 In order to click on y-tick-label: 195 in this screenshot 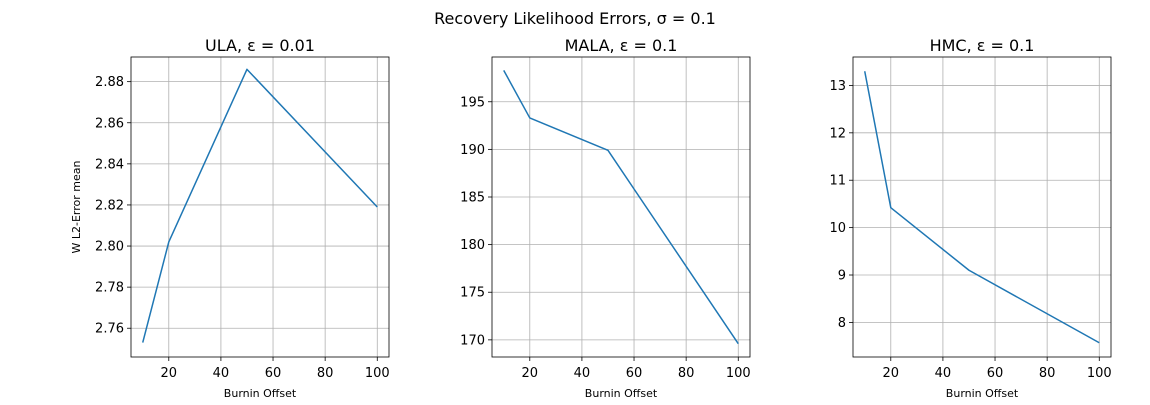, I will do `click(472, 102)`.